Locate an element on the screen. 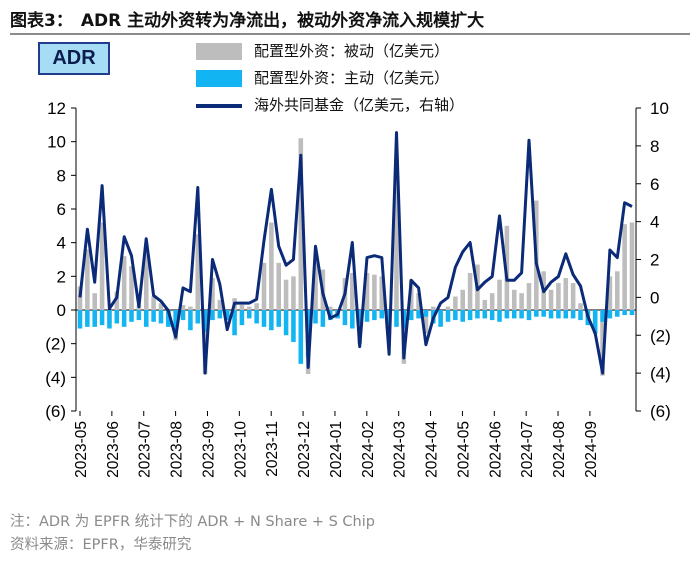 The image size is (700, 562). legend-swatch-active is located at coordinates (219, 78).